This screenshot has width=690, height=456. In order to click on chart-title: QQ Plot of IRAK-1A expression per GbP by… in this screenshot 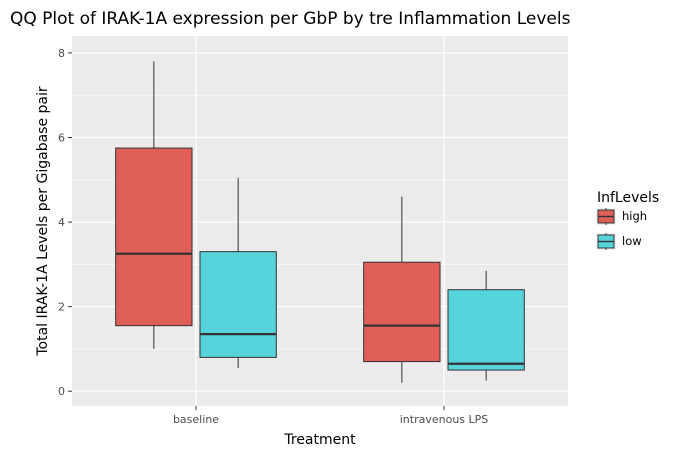, I will do `click(290, 19)`.